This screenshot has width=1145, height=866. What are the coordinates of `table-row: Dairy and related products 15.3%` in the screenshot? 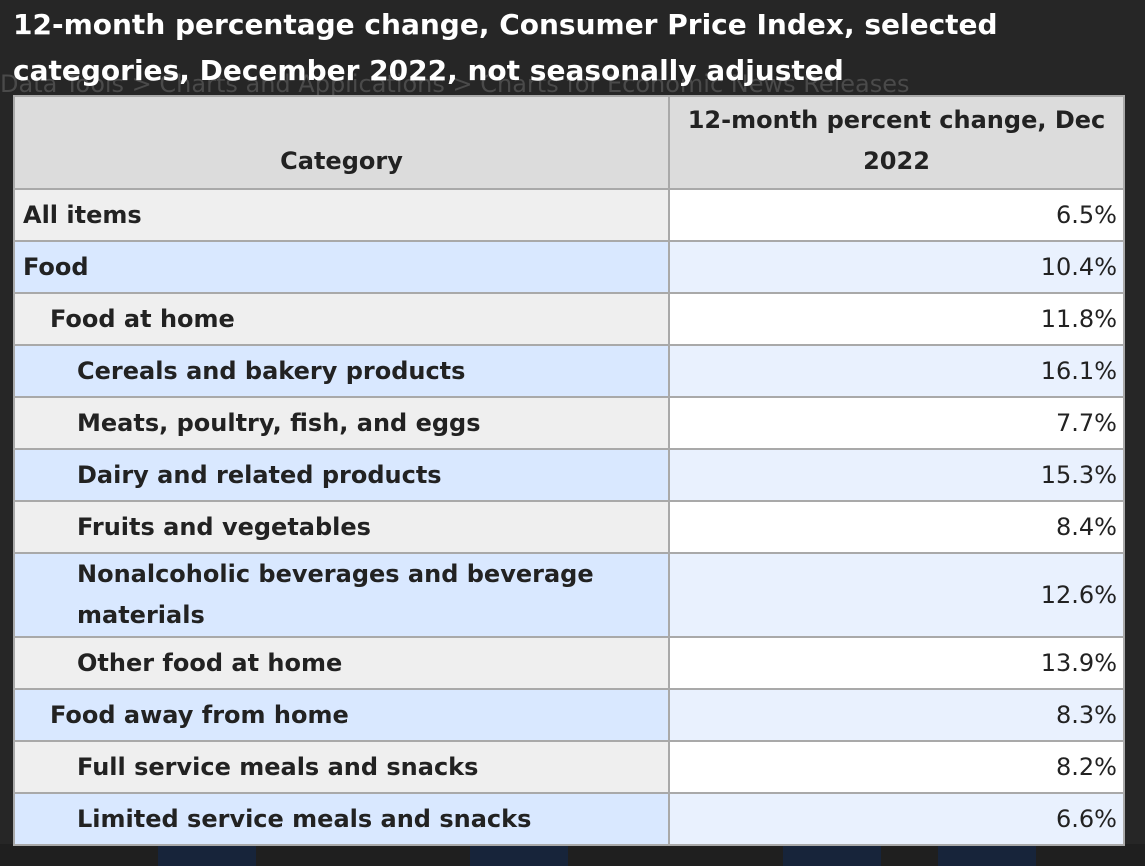 It's located at (569, 475).